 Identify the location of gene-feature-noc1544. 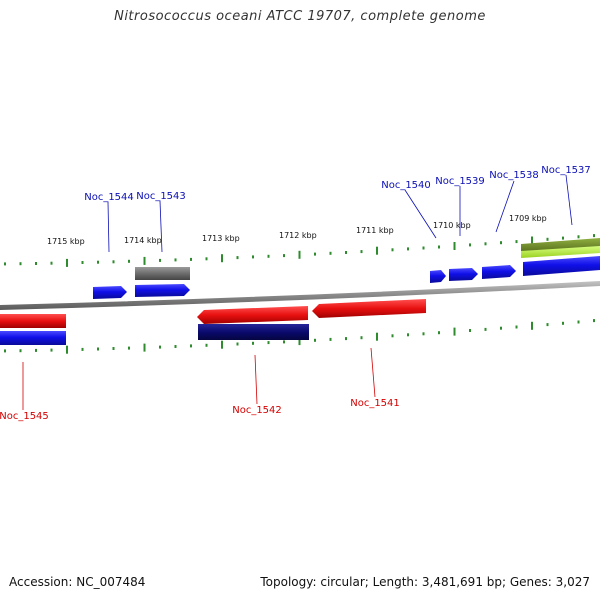
(110, 292).